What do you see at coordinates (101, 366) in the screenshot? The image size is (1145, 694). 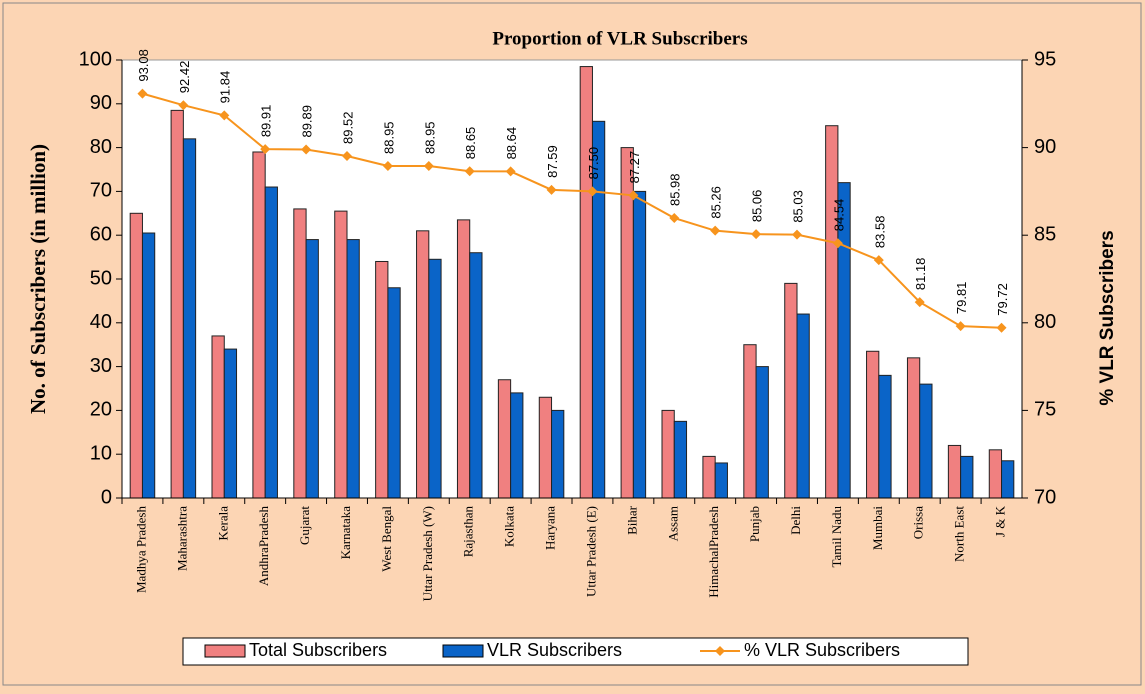 I see `y-tick-label: 30` at bounding box center [101, 366].